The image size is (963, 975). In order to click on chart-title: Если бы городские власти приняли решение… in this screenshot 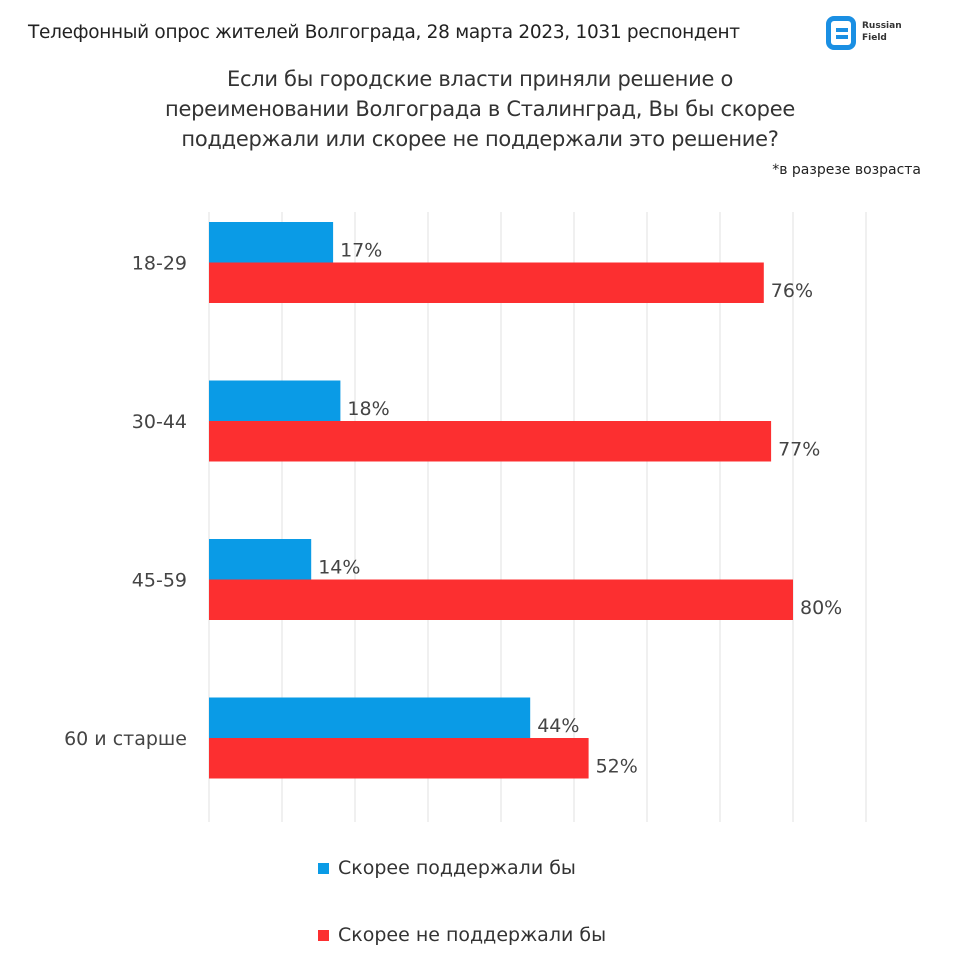, I will do `click(480, 109)`.